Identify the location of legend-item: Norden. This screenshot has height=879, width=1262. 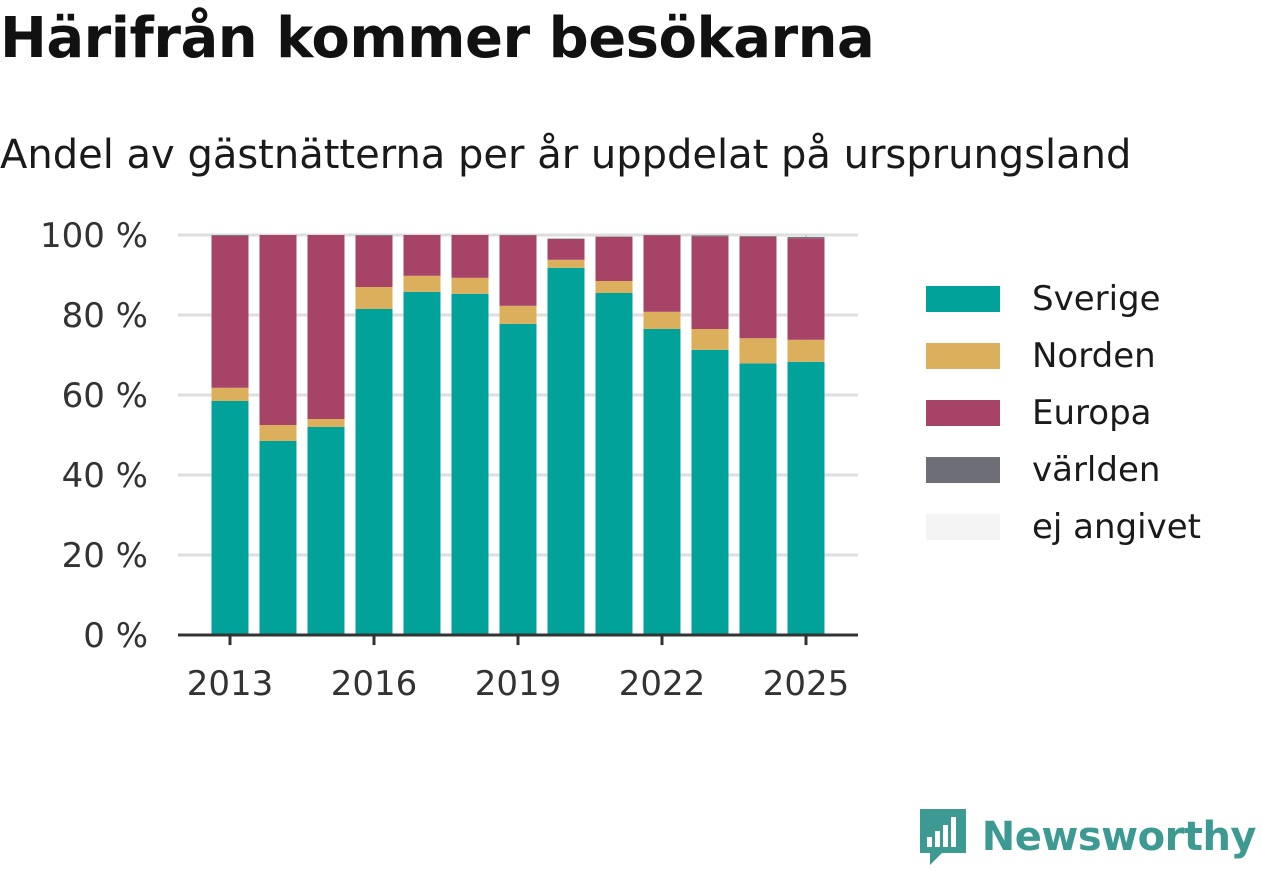
(1063, 355).